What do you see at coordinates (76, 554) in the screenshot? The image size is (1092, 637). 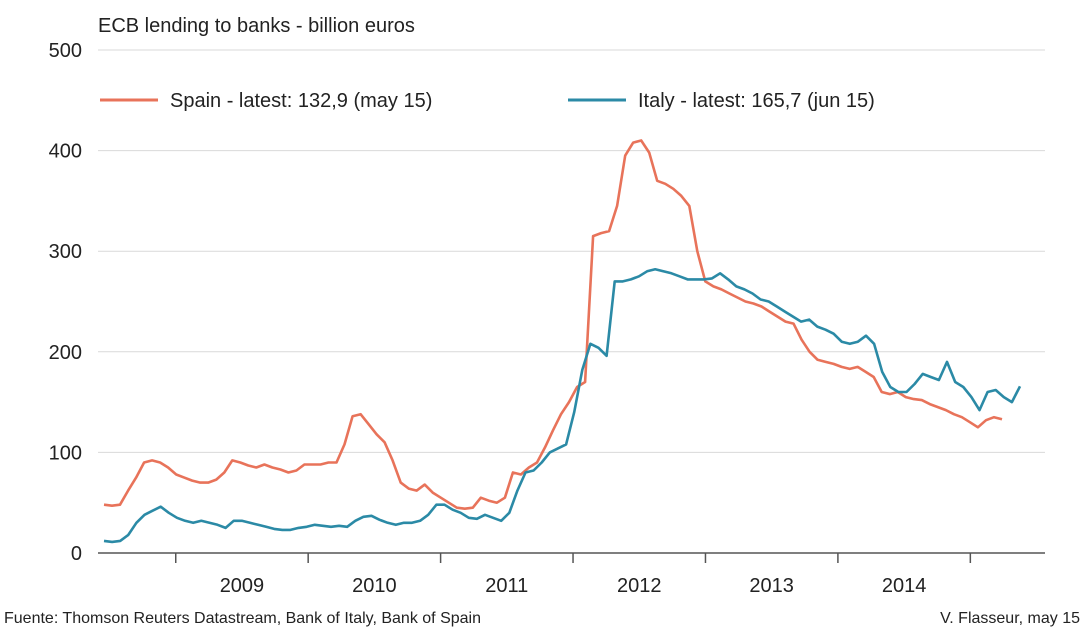 I see `y-tick-label: 0` at bounding box center [76, 554].